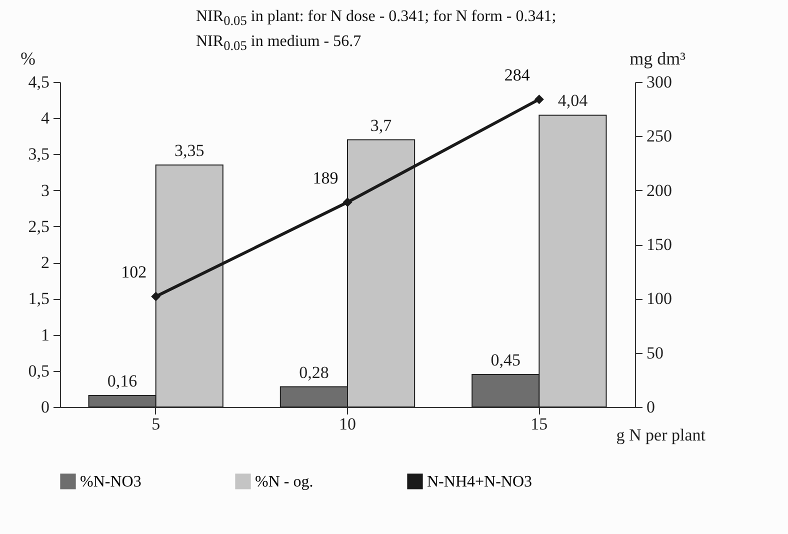  Describe the element at coordinates (122, 380) in the screenshot. I see `data-label: 0,16` at that location.